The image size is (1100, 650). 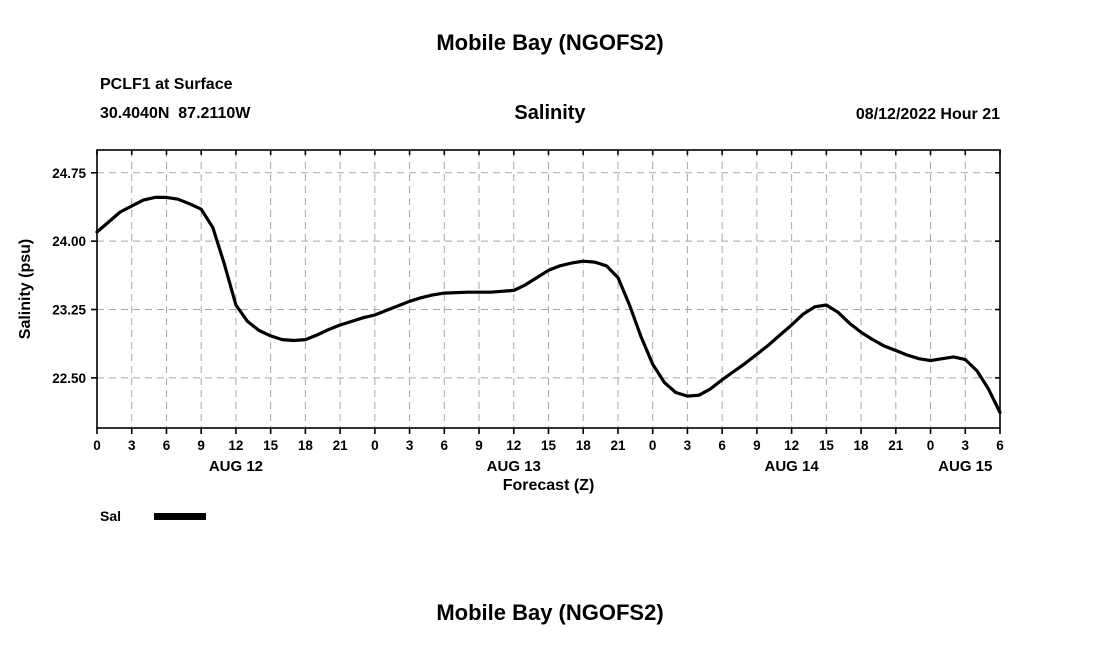 I want to click on y-tick-label: 23.25, so click(x=69, y=310).